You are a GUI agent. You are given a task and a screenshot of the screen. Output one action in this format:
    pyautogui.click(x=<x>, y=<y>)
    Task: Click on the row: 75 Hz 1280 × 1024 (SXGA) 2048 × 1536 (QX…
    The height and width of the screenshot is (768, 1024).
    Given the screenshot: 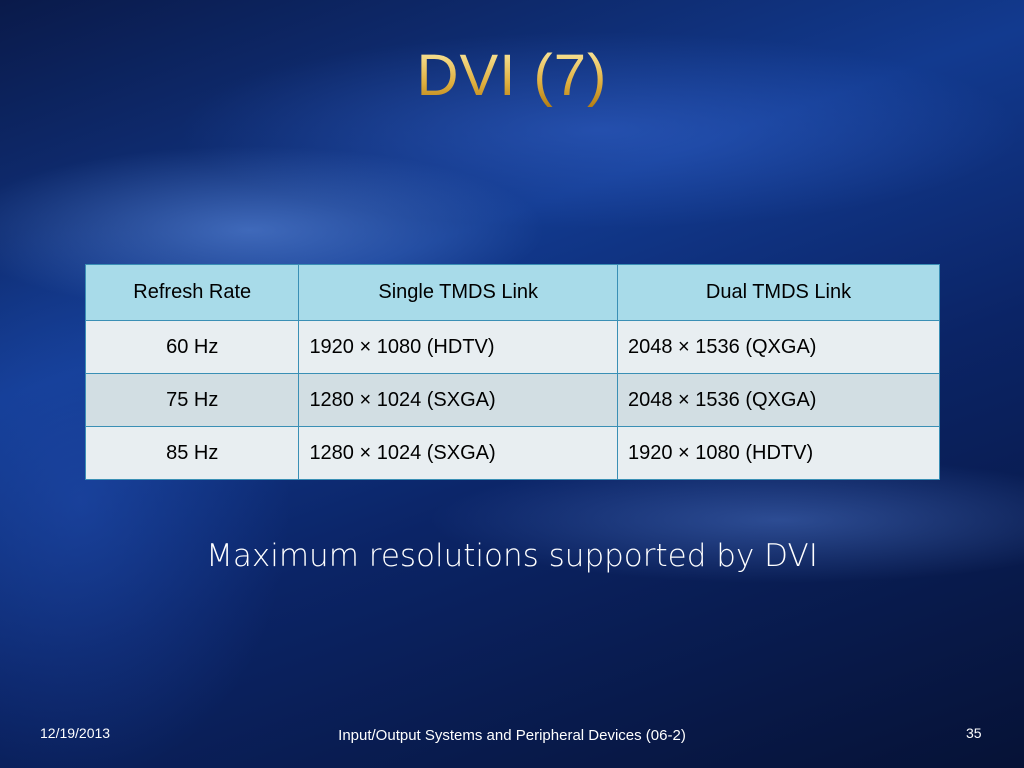 What is the action you would take?
    pyautogui.click(x=512, y=400)
    